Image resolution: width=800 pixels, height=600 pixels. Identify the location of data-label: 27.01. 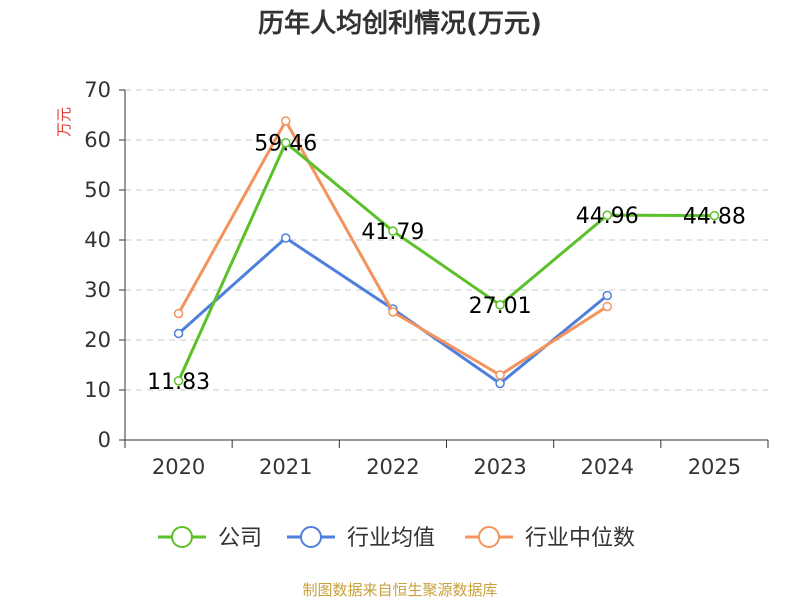
(500, 306).